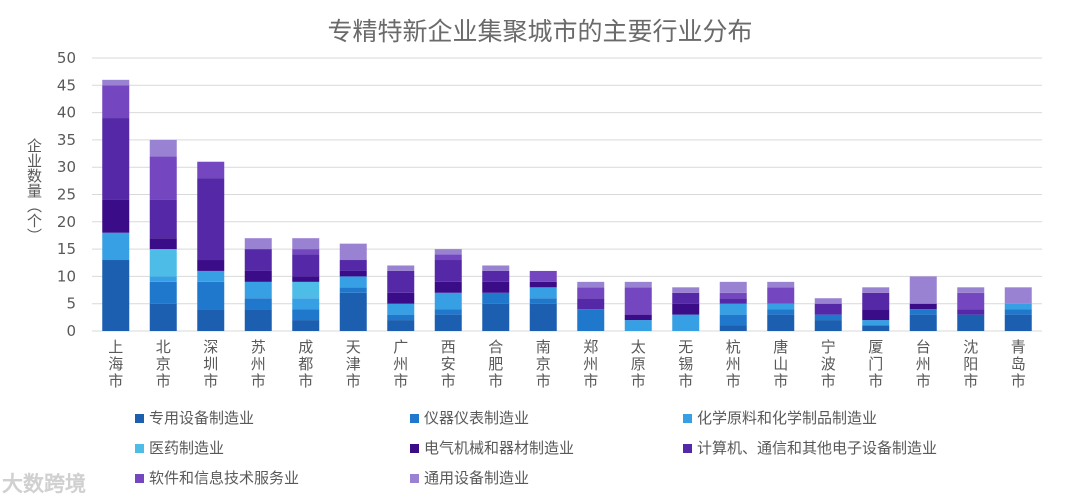 This screenshot has width=1080, height=502. I want to click on legend-item: 通用设备制造业, so click(469, 478).